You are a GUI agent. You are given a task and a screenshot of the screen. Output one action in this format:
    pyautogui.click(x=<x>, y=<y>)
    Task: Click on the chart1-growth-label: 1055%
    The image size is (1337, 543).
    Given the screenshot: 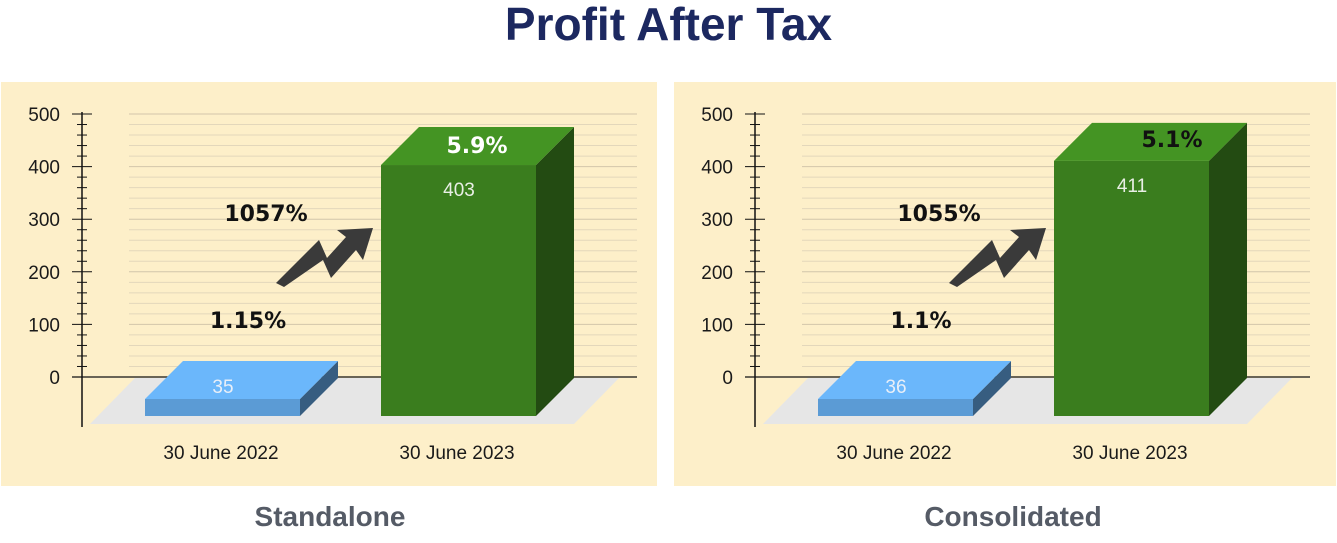 What is the action you would take?
    pyautogui.click(x=938, y=214)
    